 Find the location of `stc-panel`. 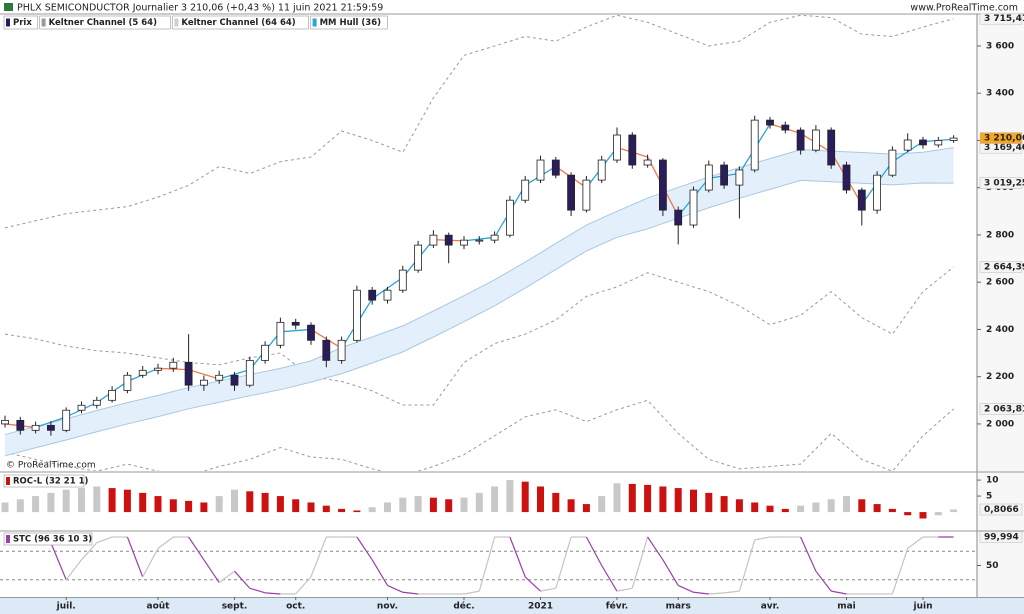

stc-panel is located at coordinates (488, 565).